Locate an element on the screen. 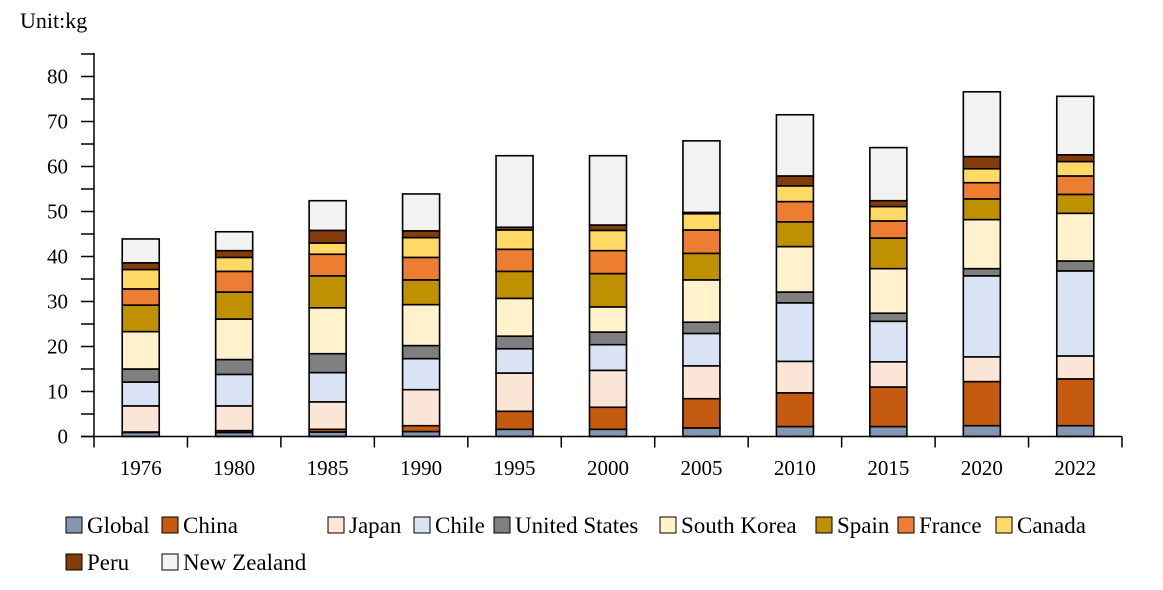 The width and height of the screenshot is (1163, 590). legend-item-global: Global is located at coordinates (107, 525).